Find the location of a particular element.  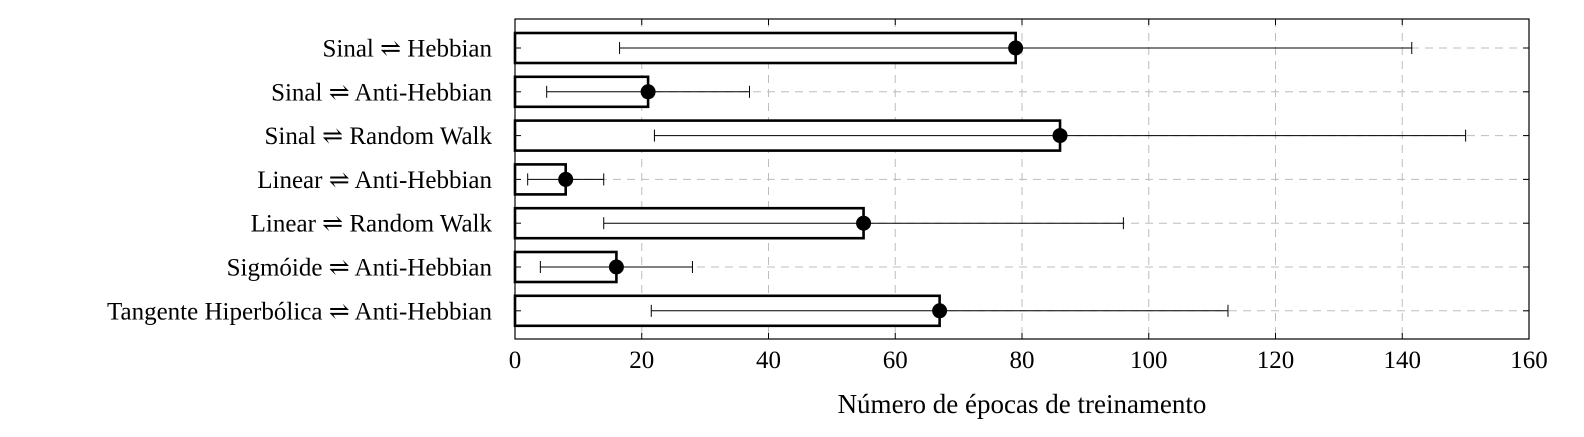

category-label: Sinal ⇌ Anti-Hebbian is located at coordinates (381, 92).